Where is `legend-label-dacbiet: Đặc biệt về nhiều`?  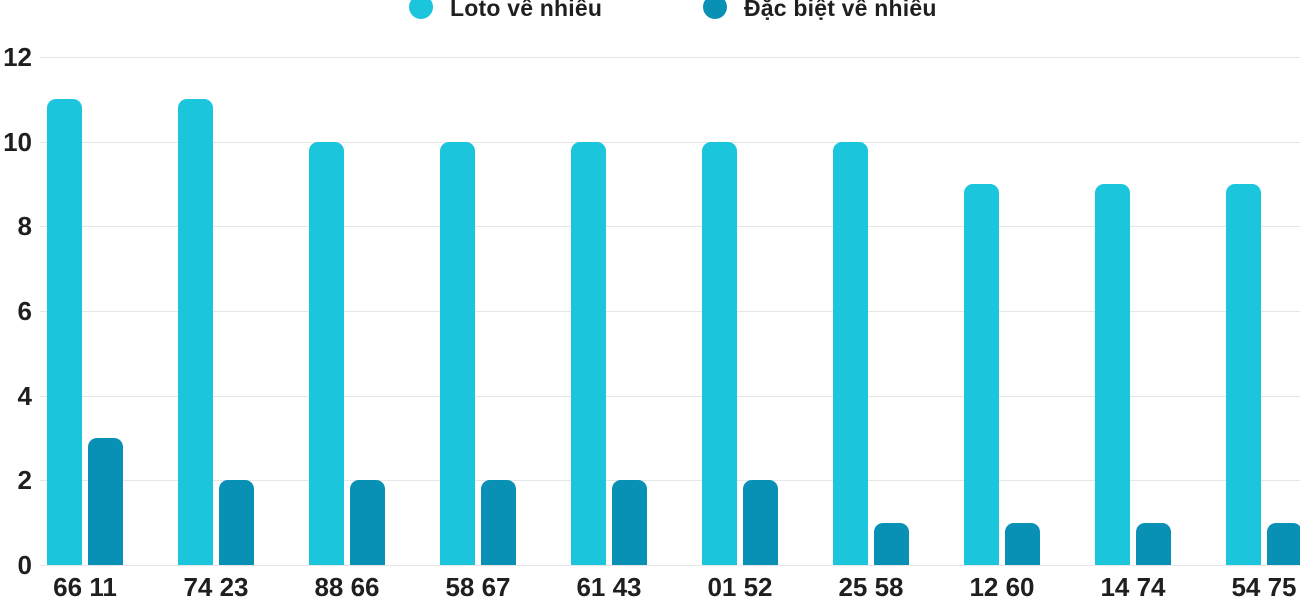
legend-label-dacbiet: Đặc biệt về nhiều is located at coordinates (840, 10).